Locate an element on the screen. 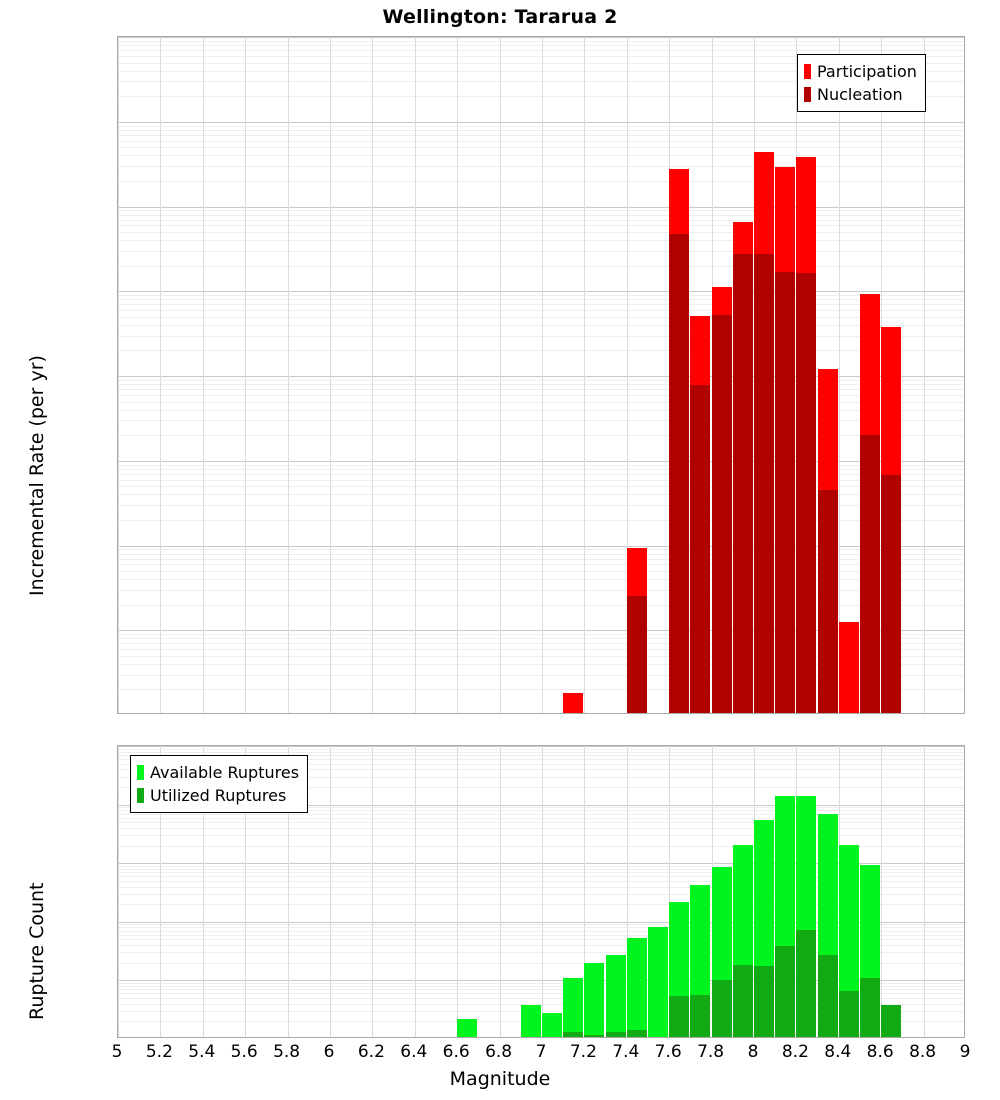 Image resolution: width=1000 pixels, height=1100 pixels. page-title: Wellington: Tararua 2 is located at coordinates (500, 17).